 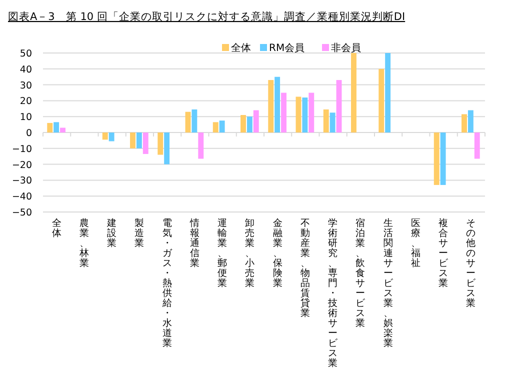 I want to click on legend-label: 非会員, so click(x=346, y=48).